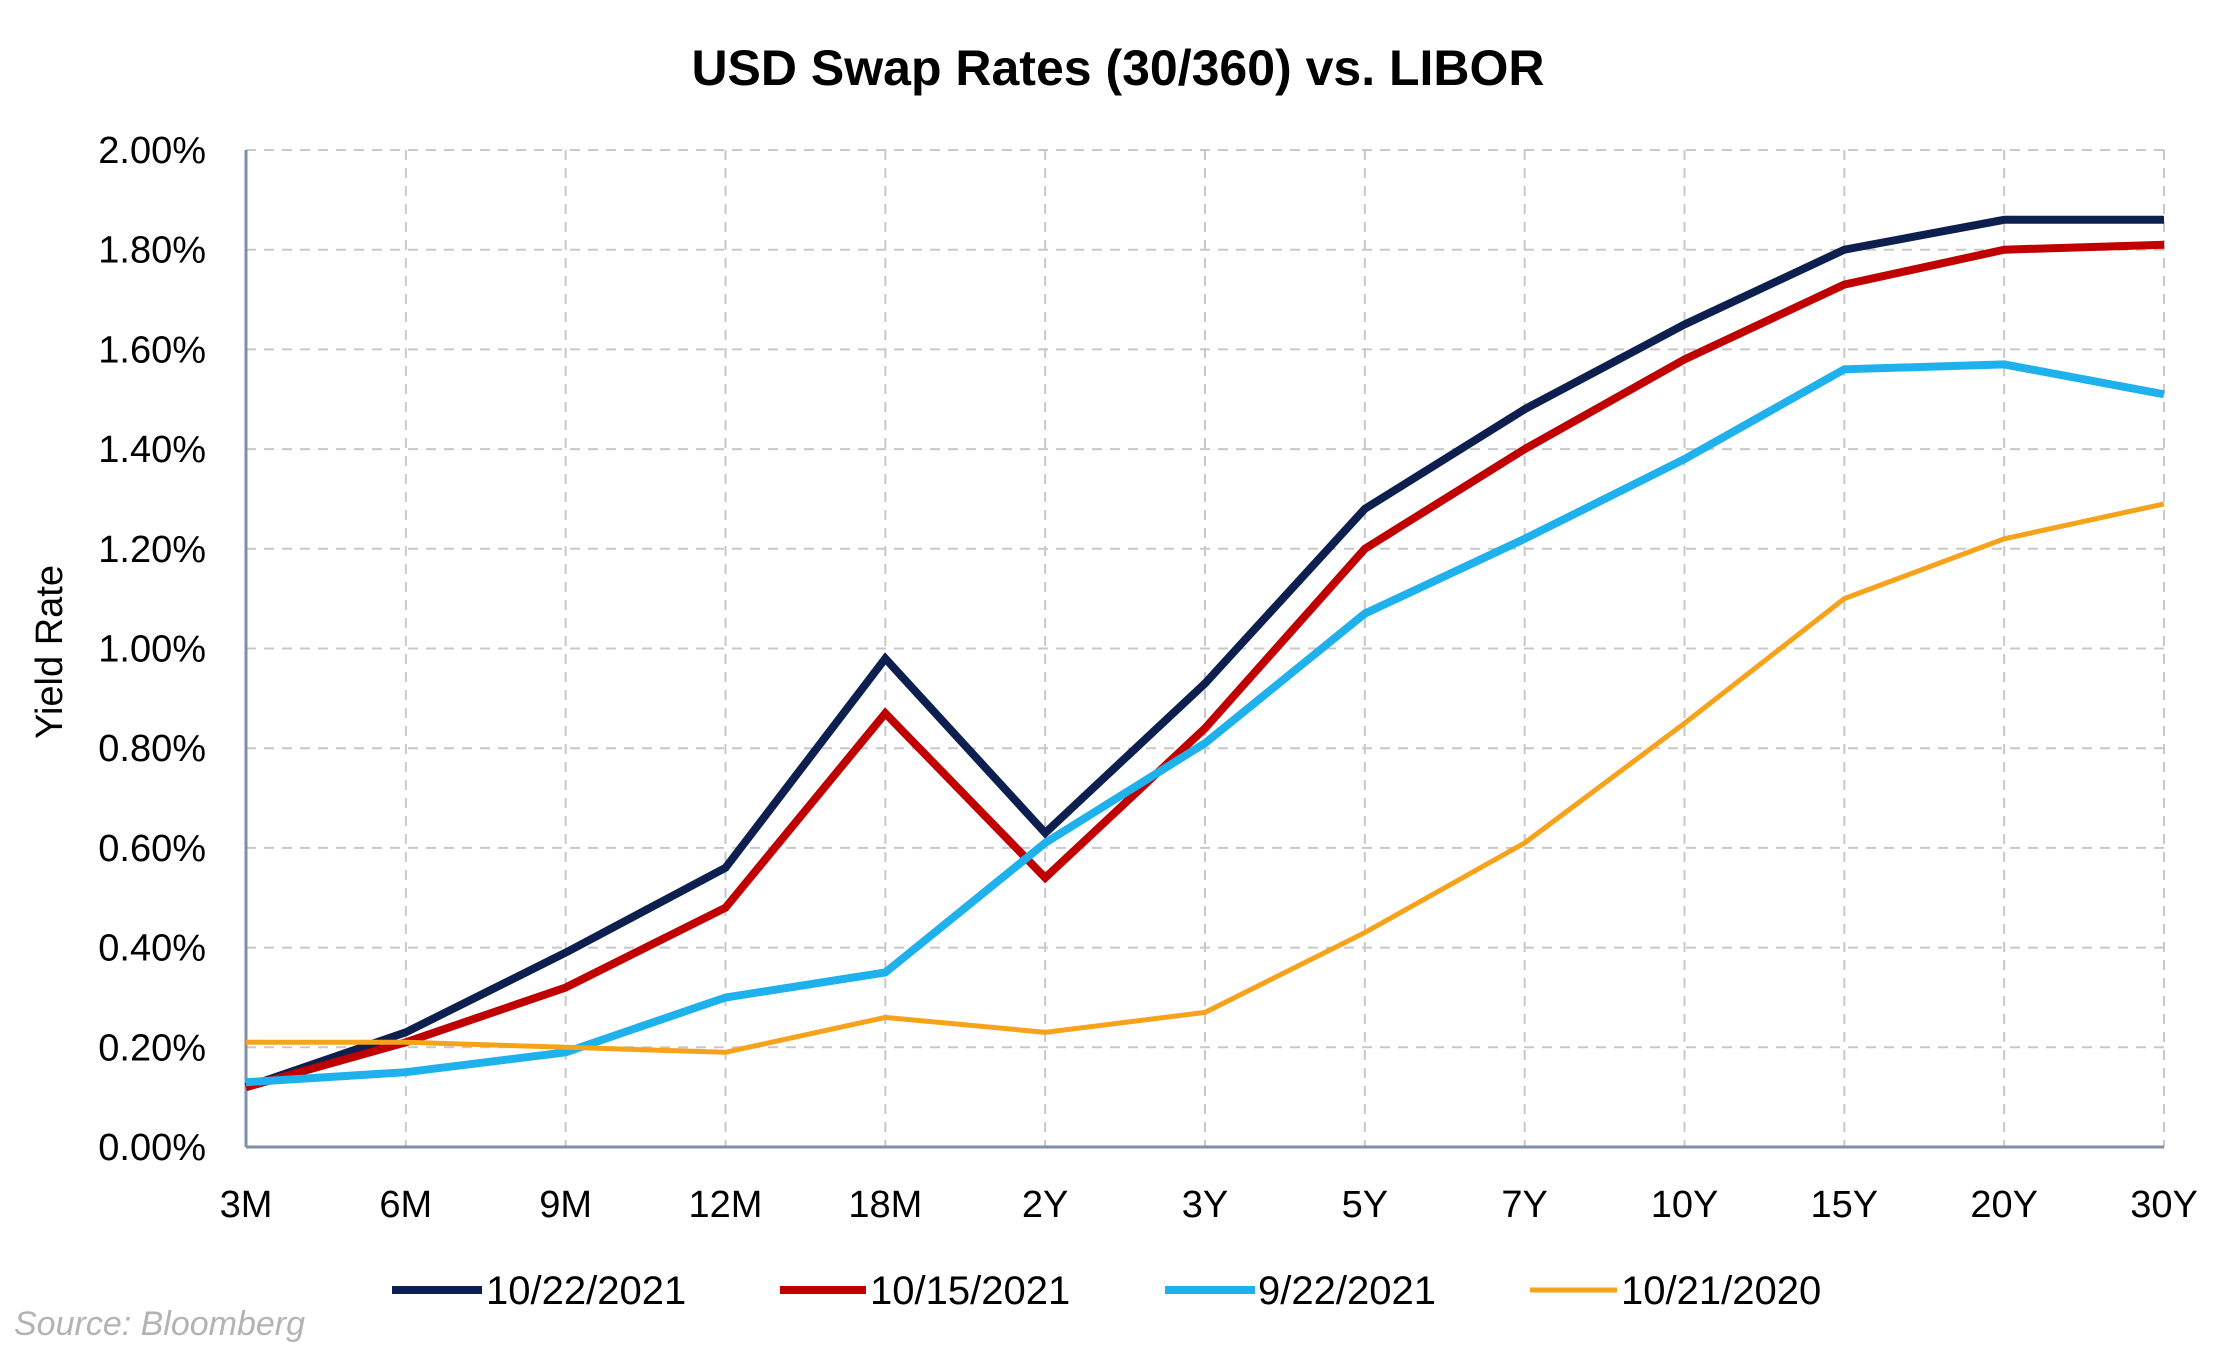 The image size is (2220, 1350). Describe the element at coordinates (1365, 1205) in the screenshot. I see `x-tick-label: 5Y` at that location.